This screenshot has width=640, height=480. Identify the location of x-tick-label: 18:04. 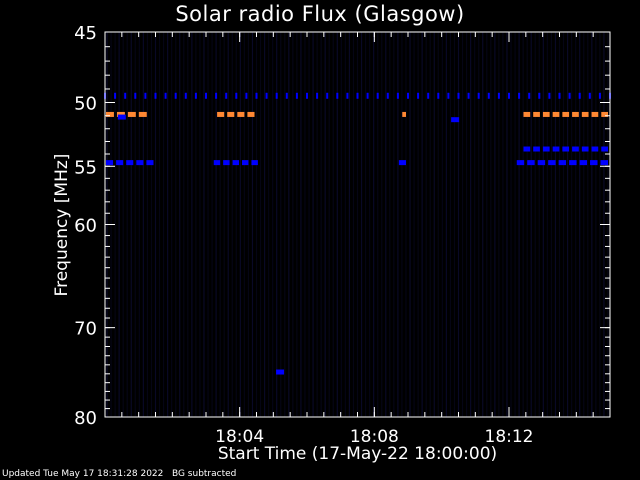
(239, 437).